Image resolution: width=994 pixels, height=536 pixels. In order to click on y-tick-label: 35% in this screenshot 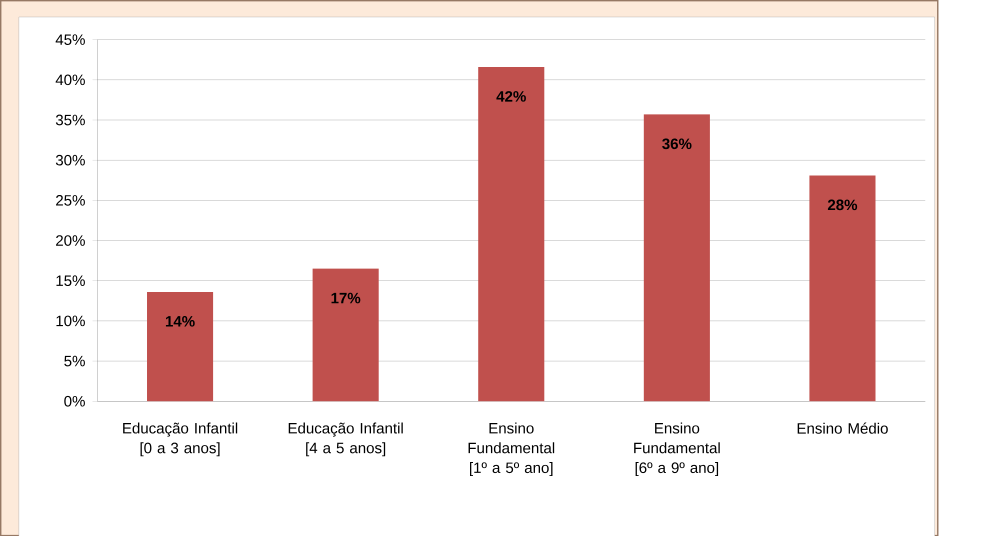, I will do `click(70, 120)`.